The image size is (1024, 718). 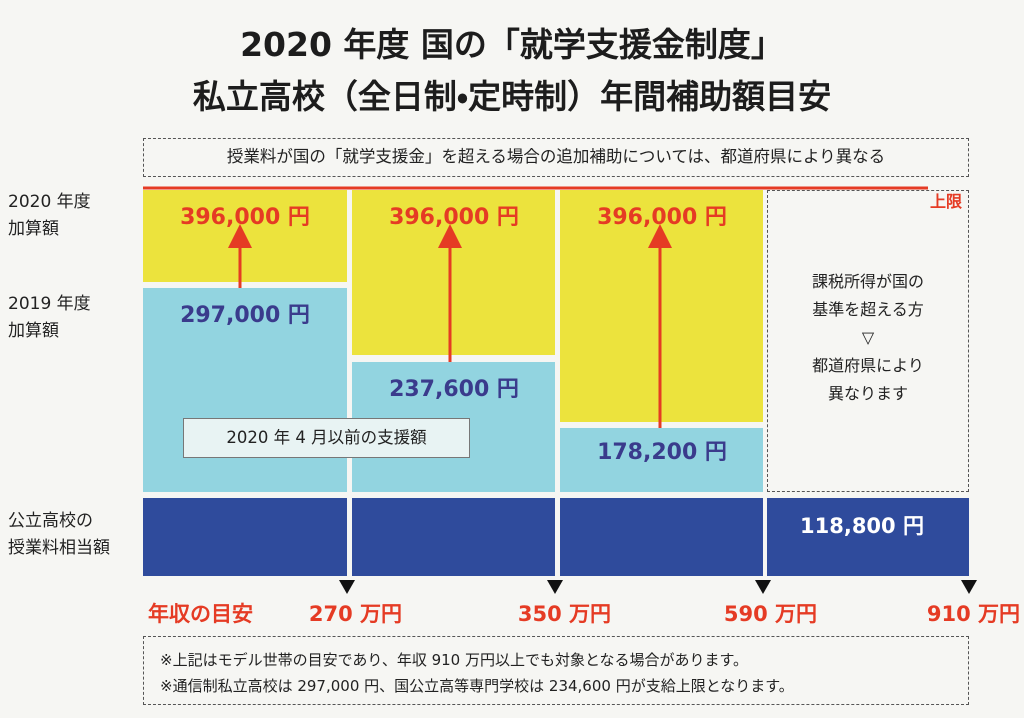 What do you see at coordinates (355, 614) in the screenshot?
I see `income-mark: 270 万円` at bounding box center [355, 614].